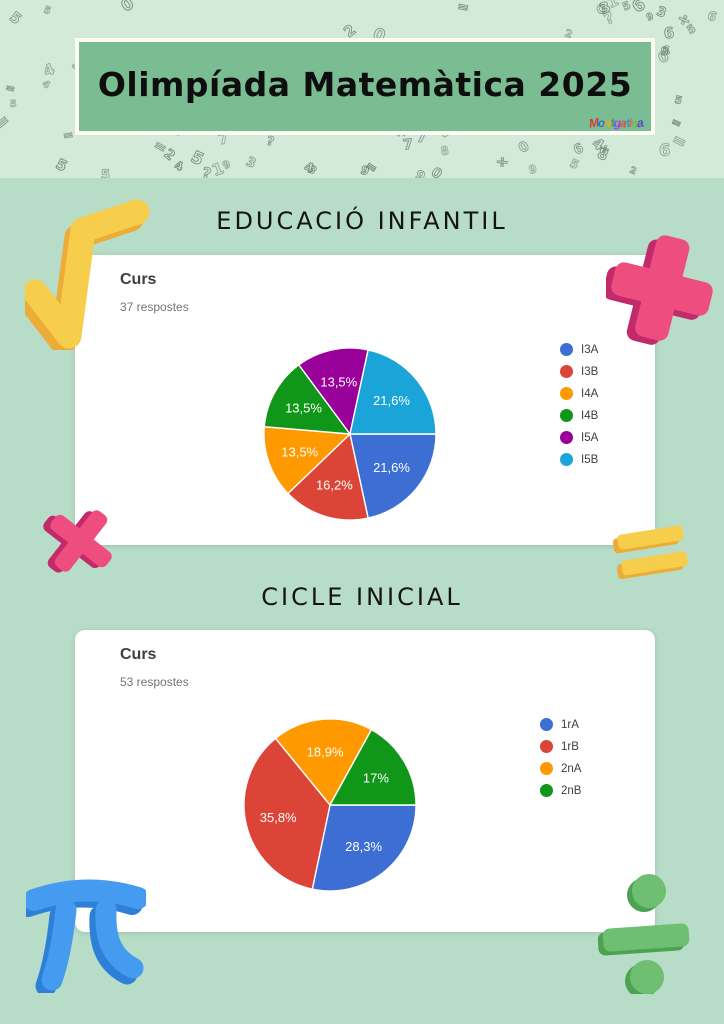 The image size is (724, 1024). Describe the element at coordinates (570, 746) in the screenshot. I see `legend-label: 1rB` at that location.